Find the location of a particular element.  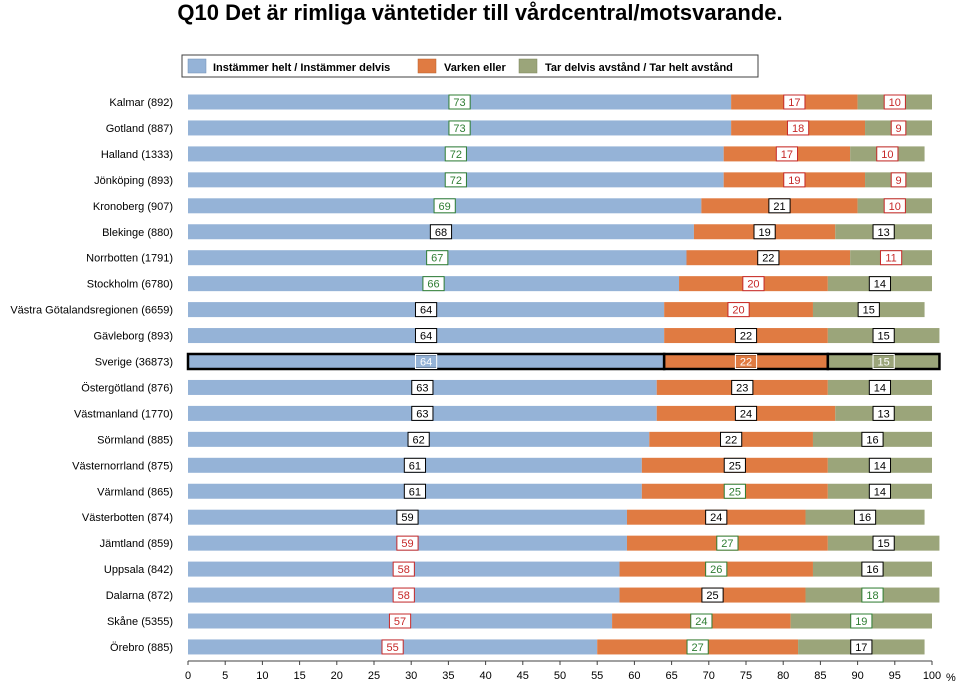

value-label-sverige-s1: 22 is located at coordinates (746, 363).